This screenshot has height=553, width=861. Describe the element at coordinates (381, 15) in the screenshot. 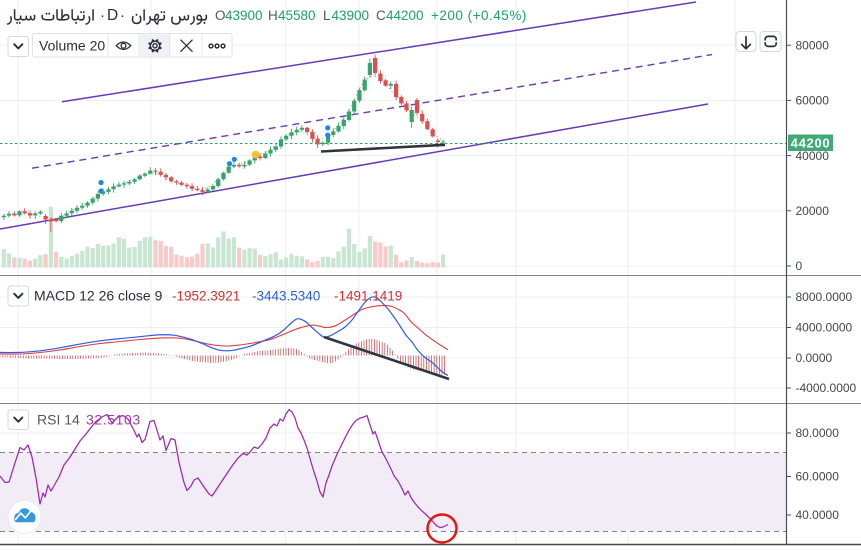

I see `svg-text: C` at that location.